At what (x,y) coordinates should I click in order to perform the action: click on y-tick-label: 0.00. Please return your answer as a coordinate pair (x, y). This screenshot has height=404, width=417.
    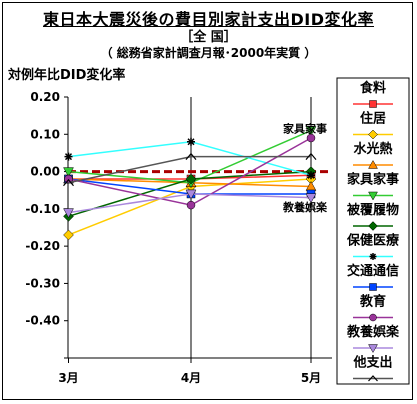
    Looking at the image, I should click on (45, 172).